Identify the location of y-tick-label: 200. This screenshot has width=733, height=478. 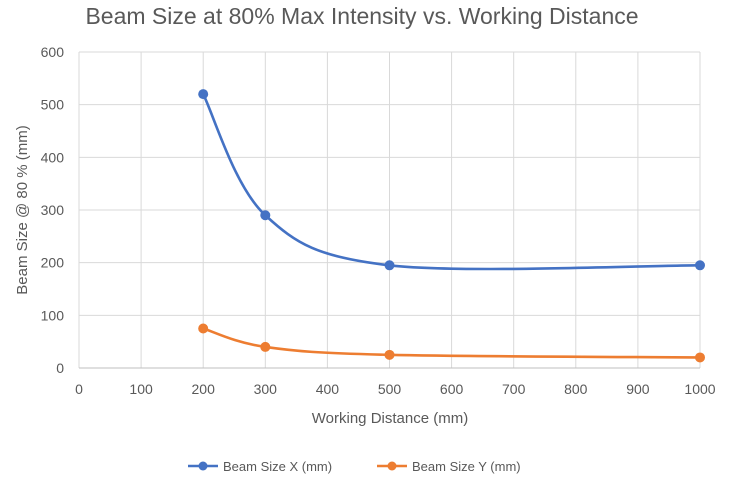
(53, 263).